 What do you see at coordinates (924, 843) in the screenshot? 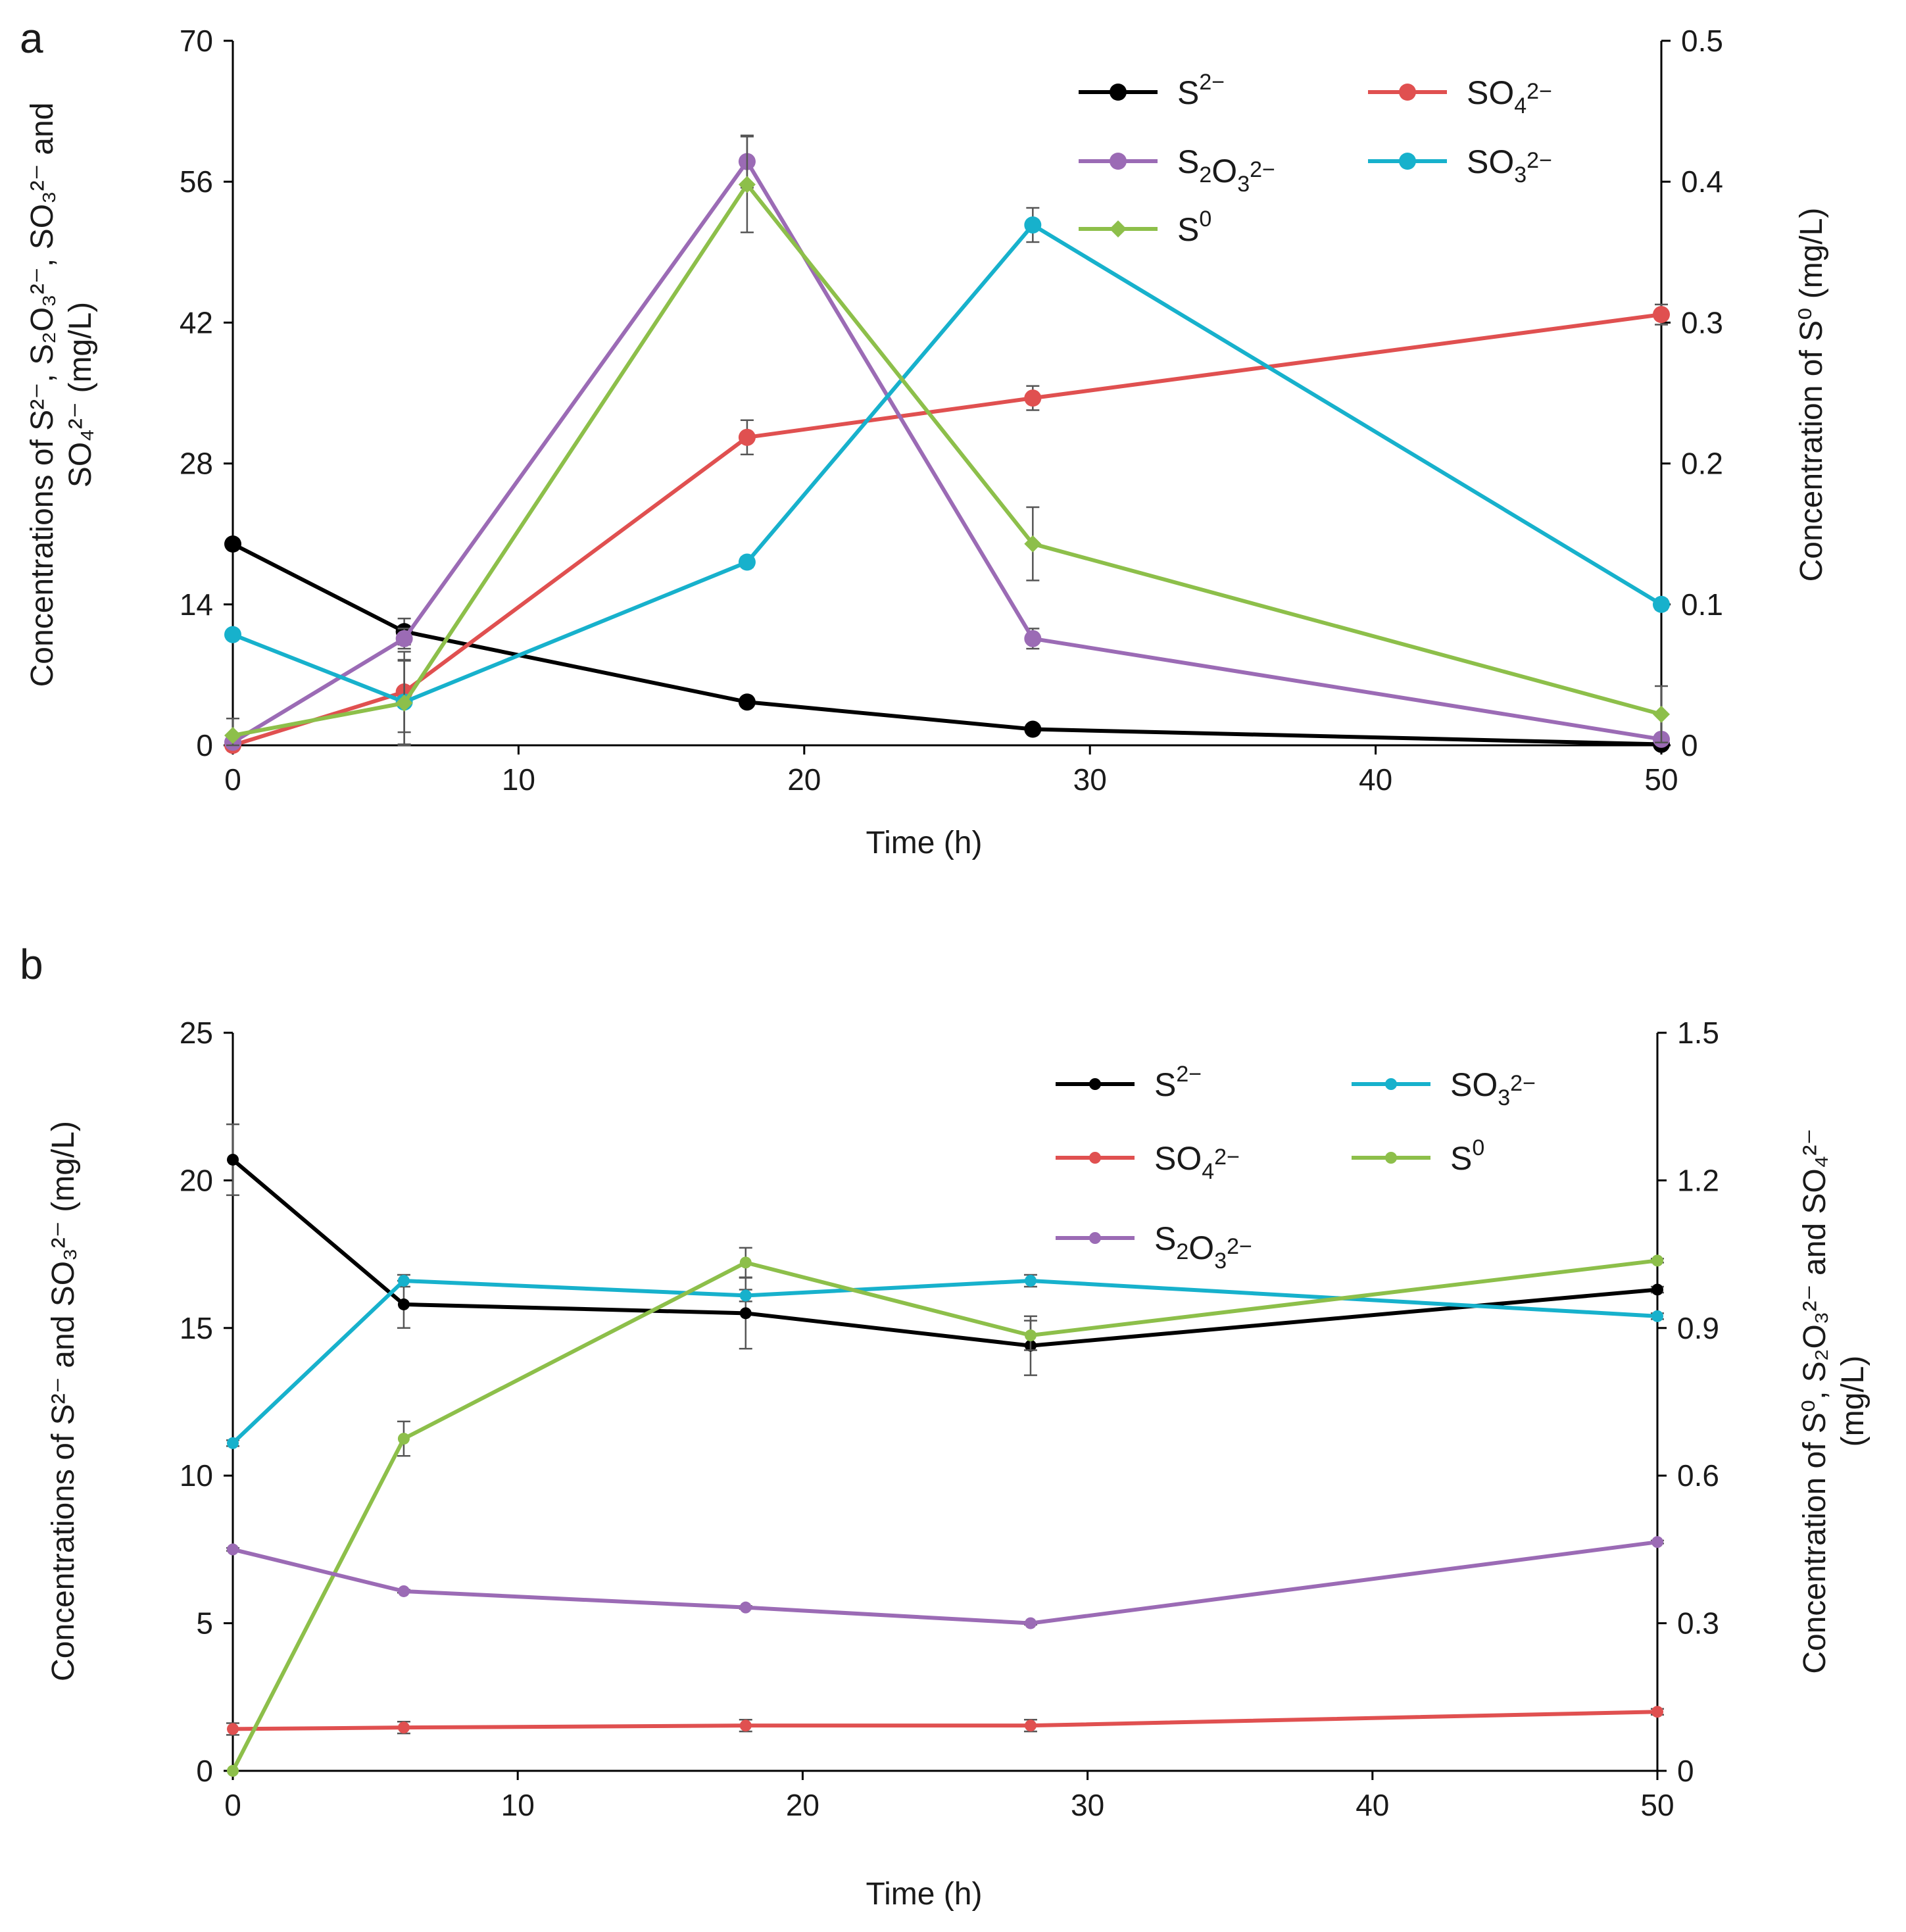
I see `panel-a-x-axis-title: Time (h)` at bounding box center [924, 843].